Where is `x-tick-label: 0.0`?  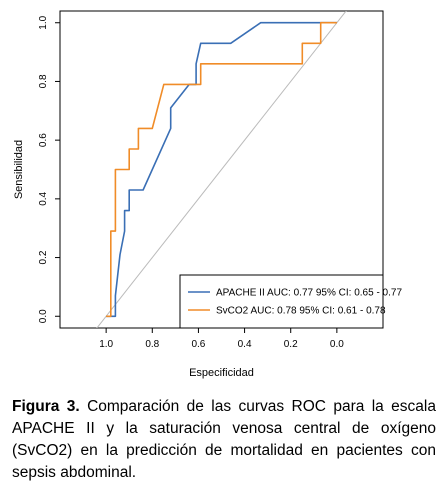 x-tick-label: 0.0 is located at coordinates (337, 344).